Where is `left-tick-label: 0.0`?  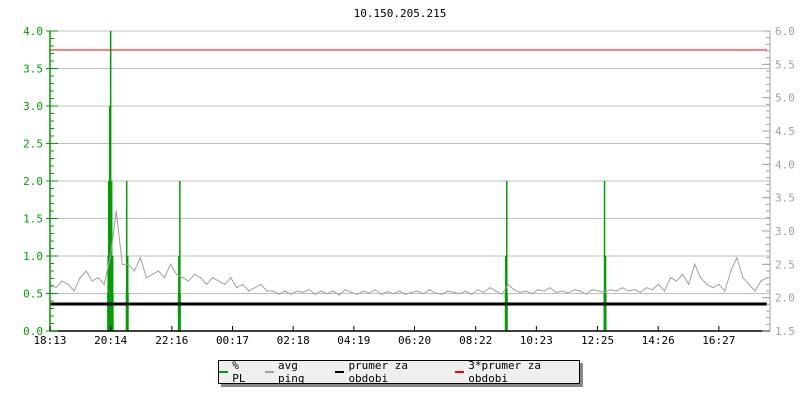
left-tick-label: 0.0 is located at coordinates (33, 331).